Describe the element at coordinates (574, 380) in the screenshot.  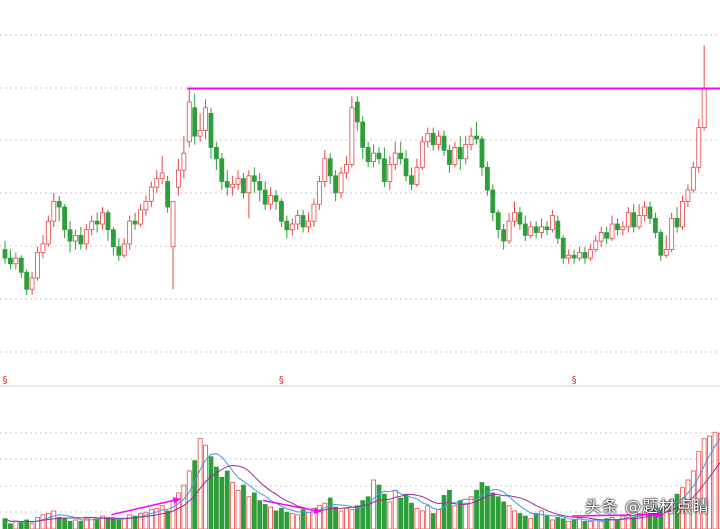
I see `event-marker-2: §` at that location.